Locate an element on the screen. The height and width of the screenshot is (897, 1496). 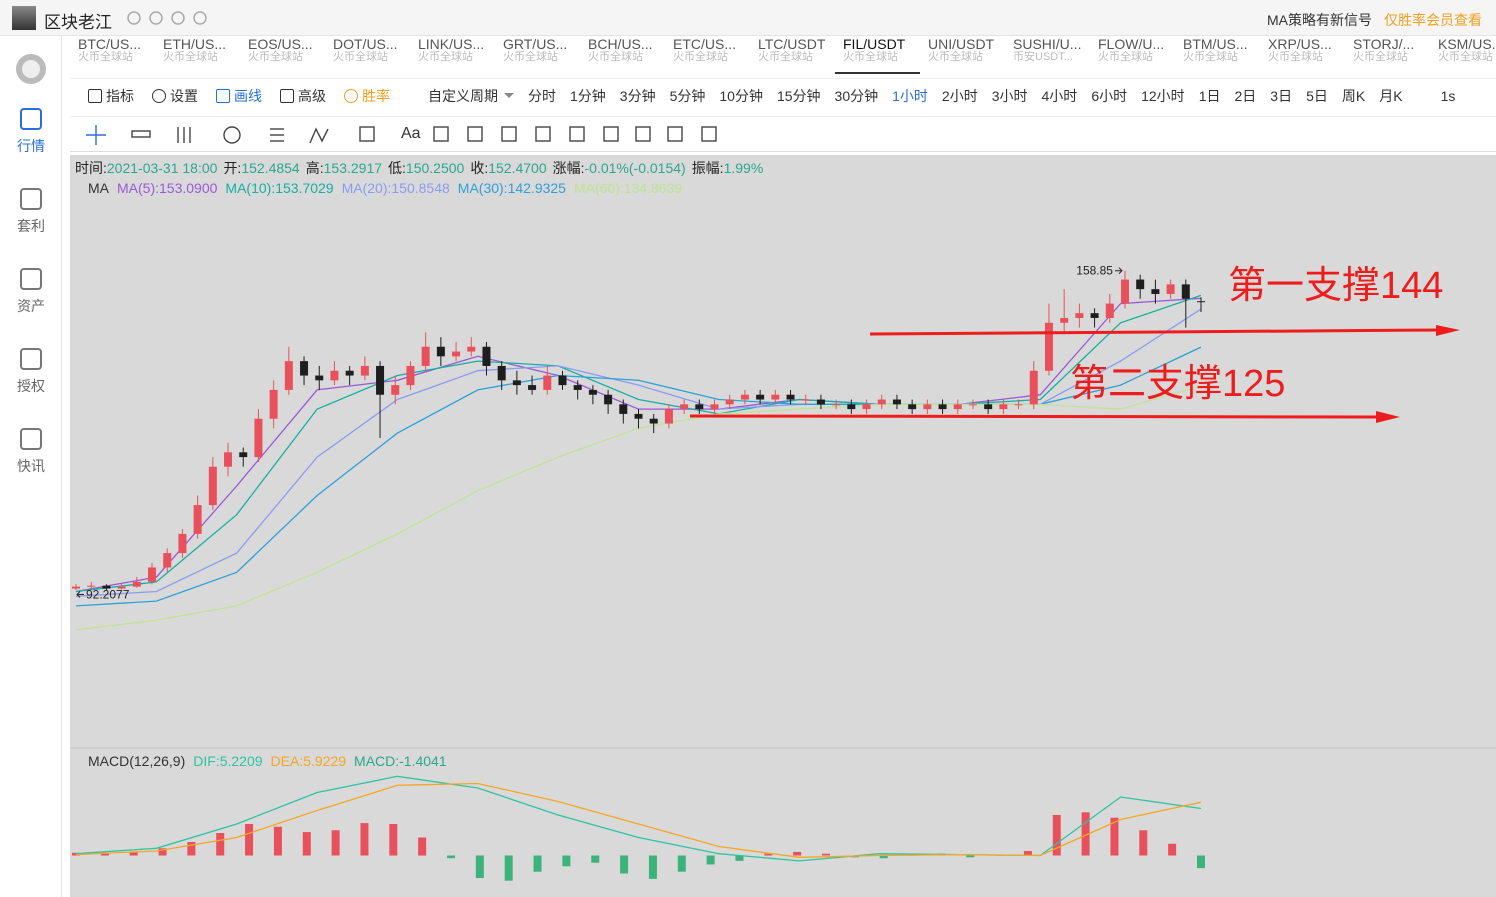
period-option: 3小时 is located at coordinates (1009, 95).